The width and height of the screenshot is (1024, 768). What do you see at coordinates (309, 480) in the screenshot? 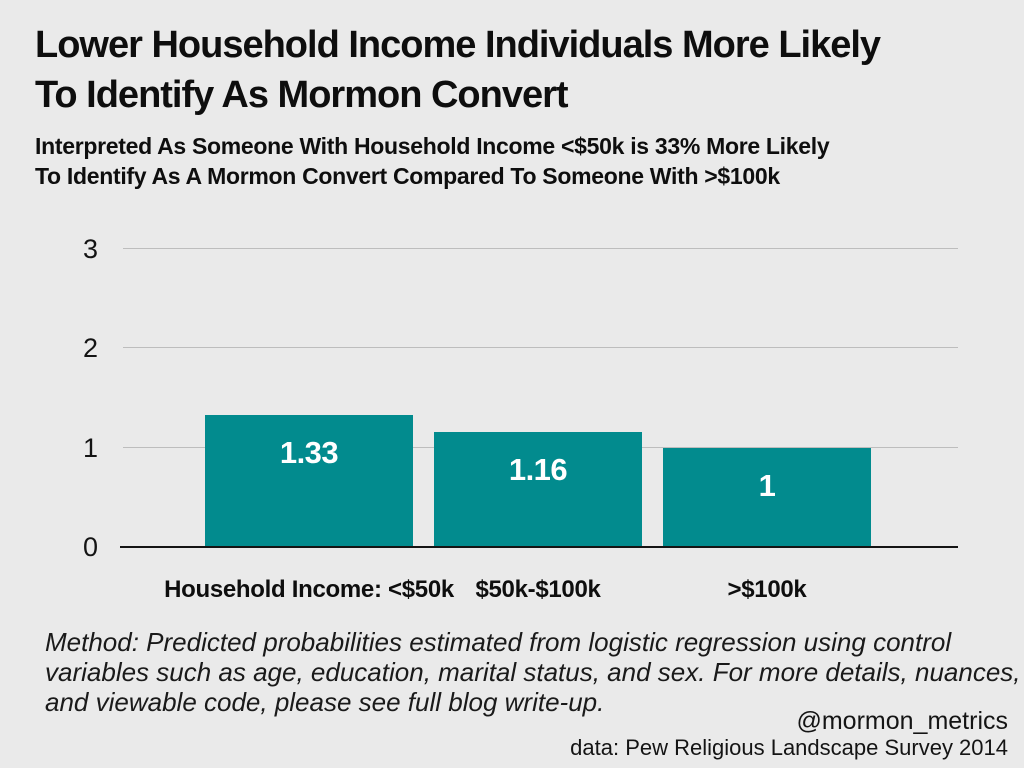
I see `bar-1: 1.33` at bounding box center [309, 480].